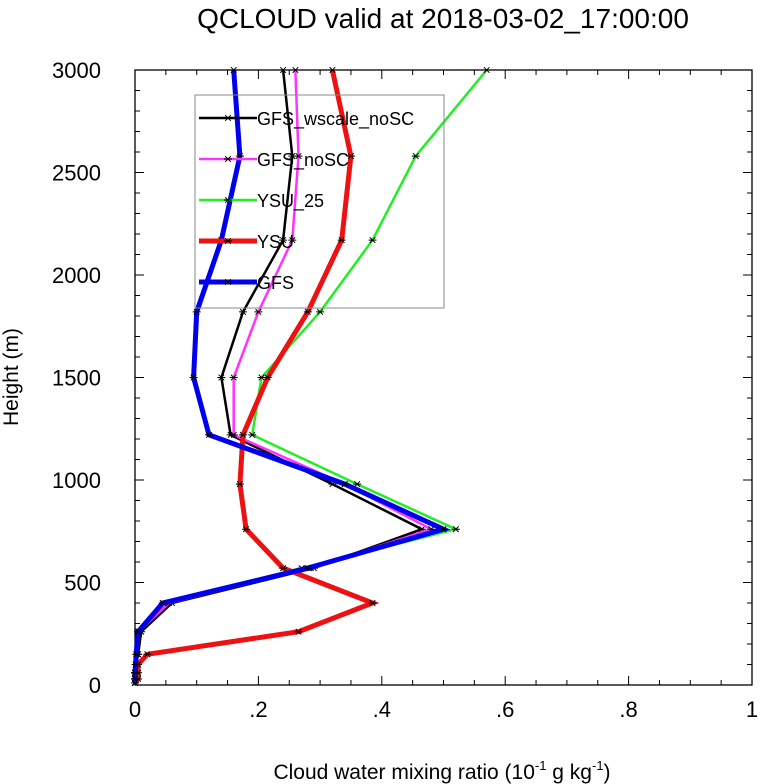  What do you see at coordinates (82, 583) in the screenshot?
I see `y-tick-label: 500` at bounding box center [82, 583].